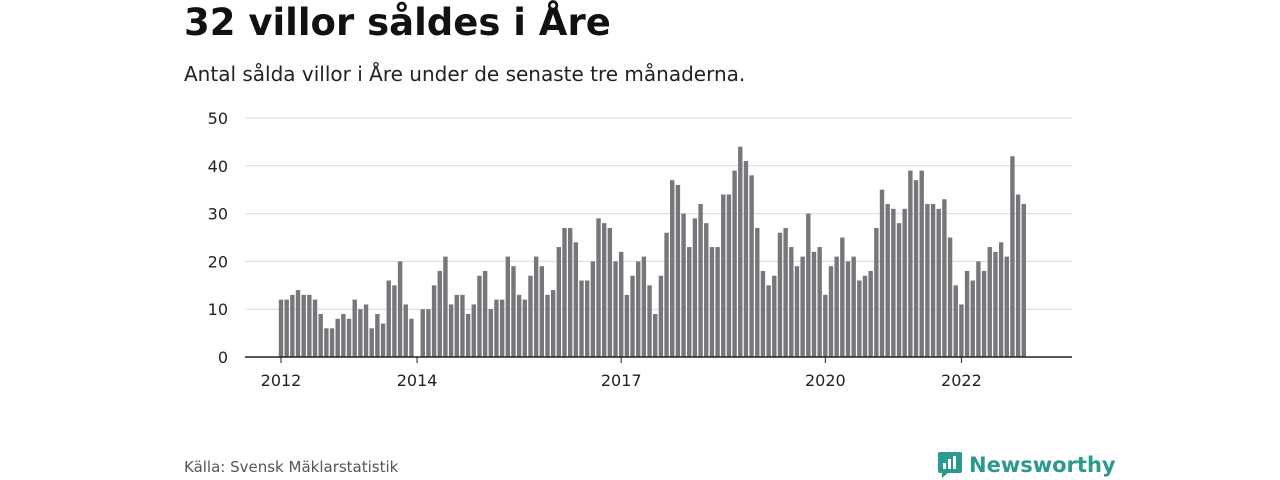 The height and width of the screenshot is (480, 1280). Describe the element at coordinates (950, 465) in the screenshot. I see `newsworthy-logo-icon` at that location.